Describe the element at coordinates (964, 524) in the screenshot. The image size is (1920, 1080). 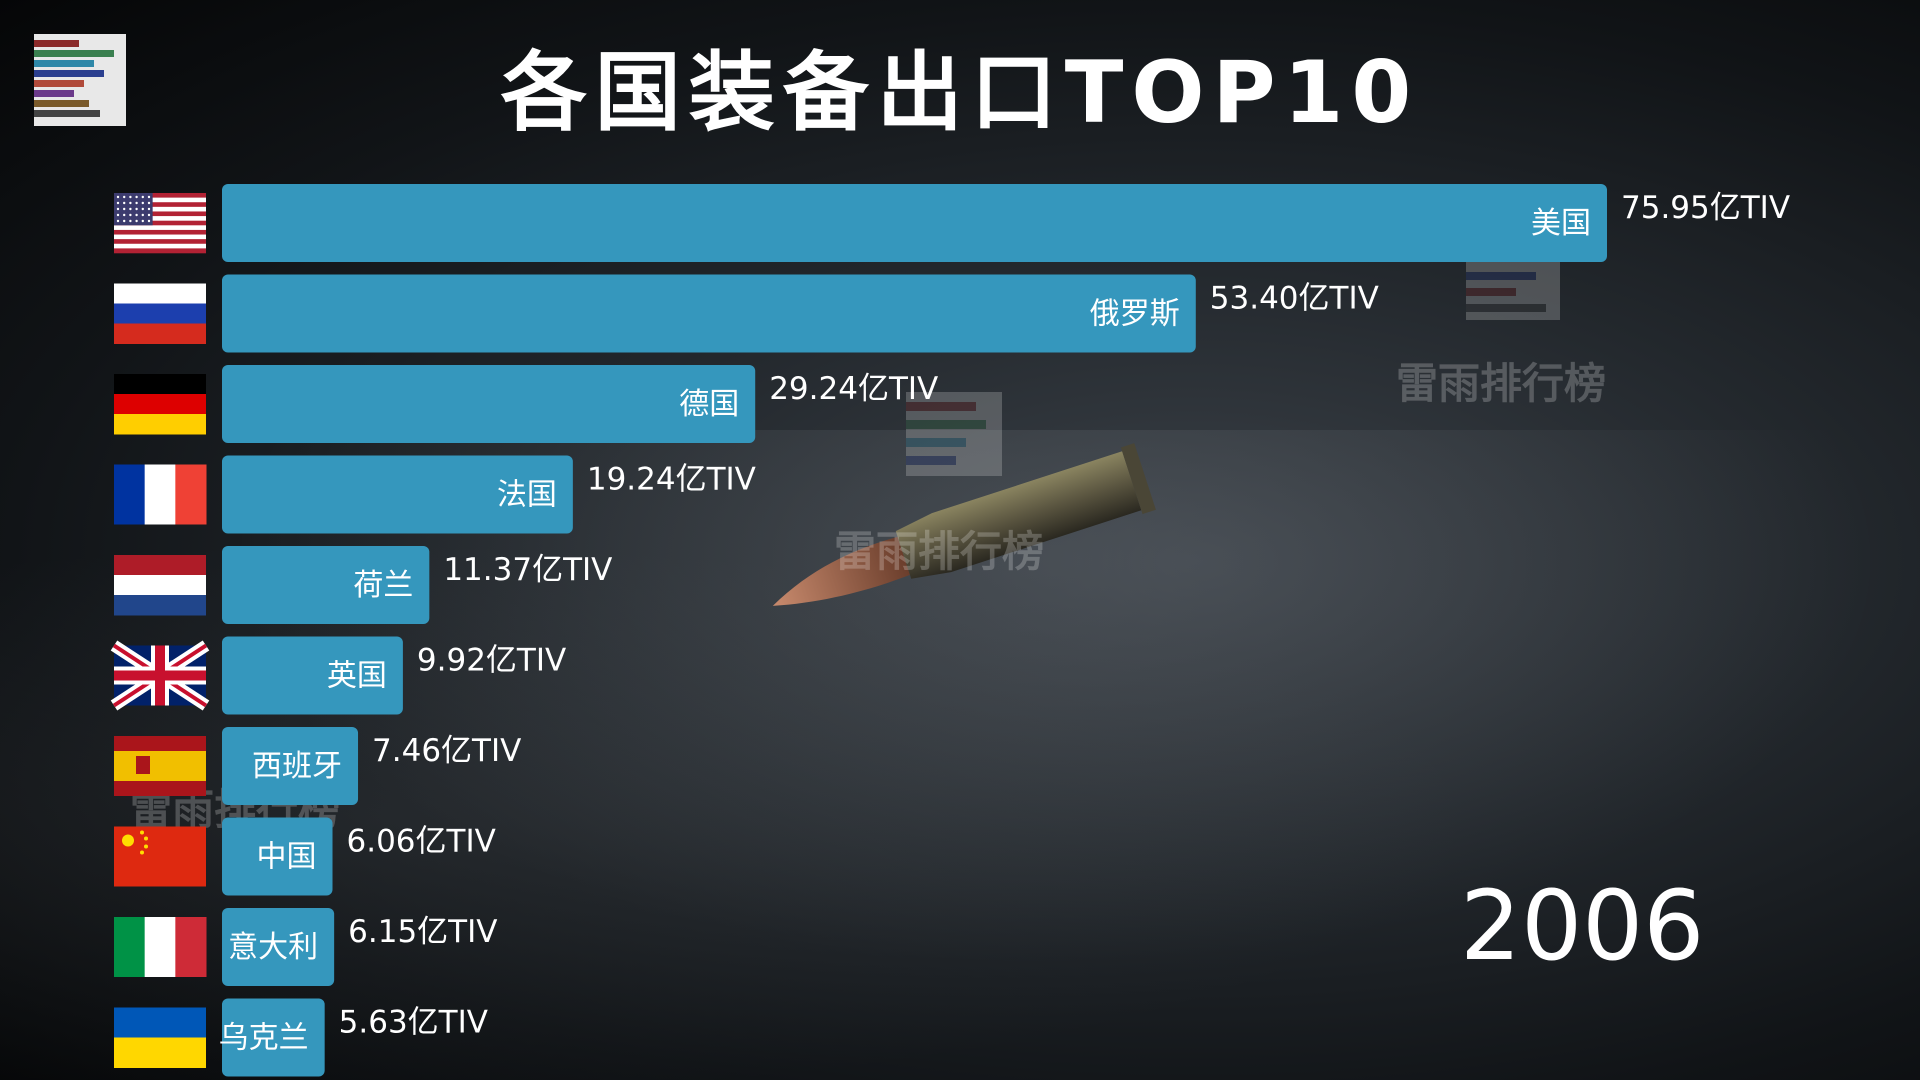
I see `bullet-illustration` at that location.